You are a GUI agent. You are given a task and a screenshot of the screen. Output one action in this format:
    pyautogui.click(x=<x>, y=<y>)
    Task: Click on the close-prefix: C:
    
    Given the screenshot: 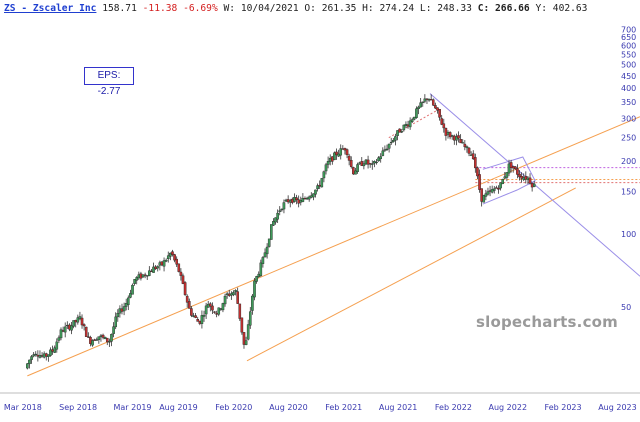 What is the action you would take?
    pyautogui.click(x=483, y=8)
    